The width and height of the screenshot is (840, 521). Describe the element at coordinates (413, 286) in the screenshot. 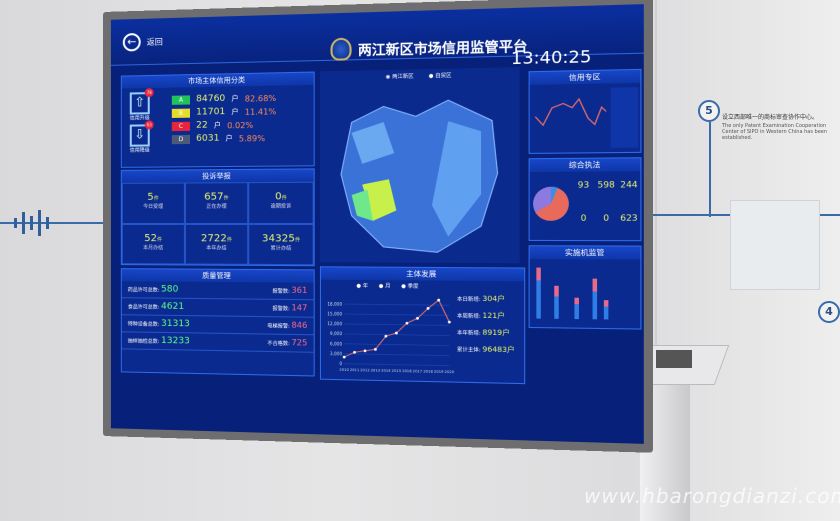

I see `legend-label: 季度` at that location.